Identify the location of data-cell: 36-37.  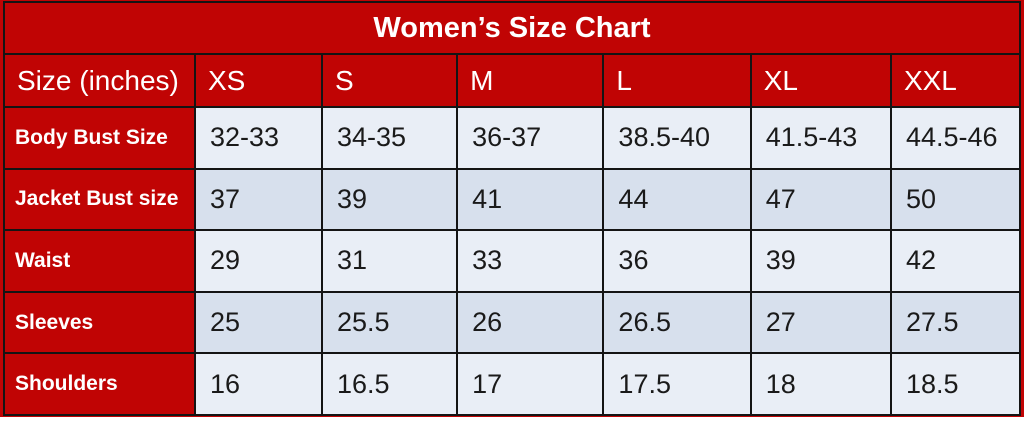
(530, 138).